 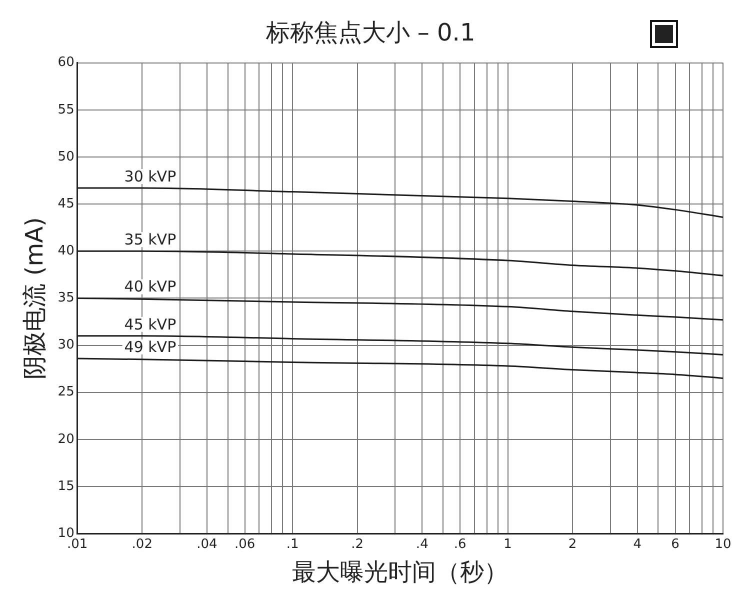 I want to click on x-tick-label: .4, so click(x=422, y=544).